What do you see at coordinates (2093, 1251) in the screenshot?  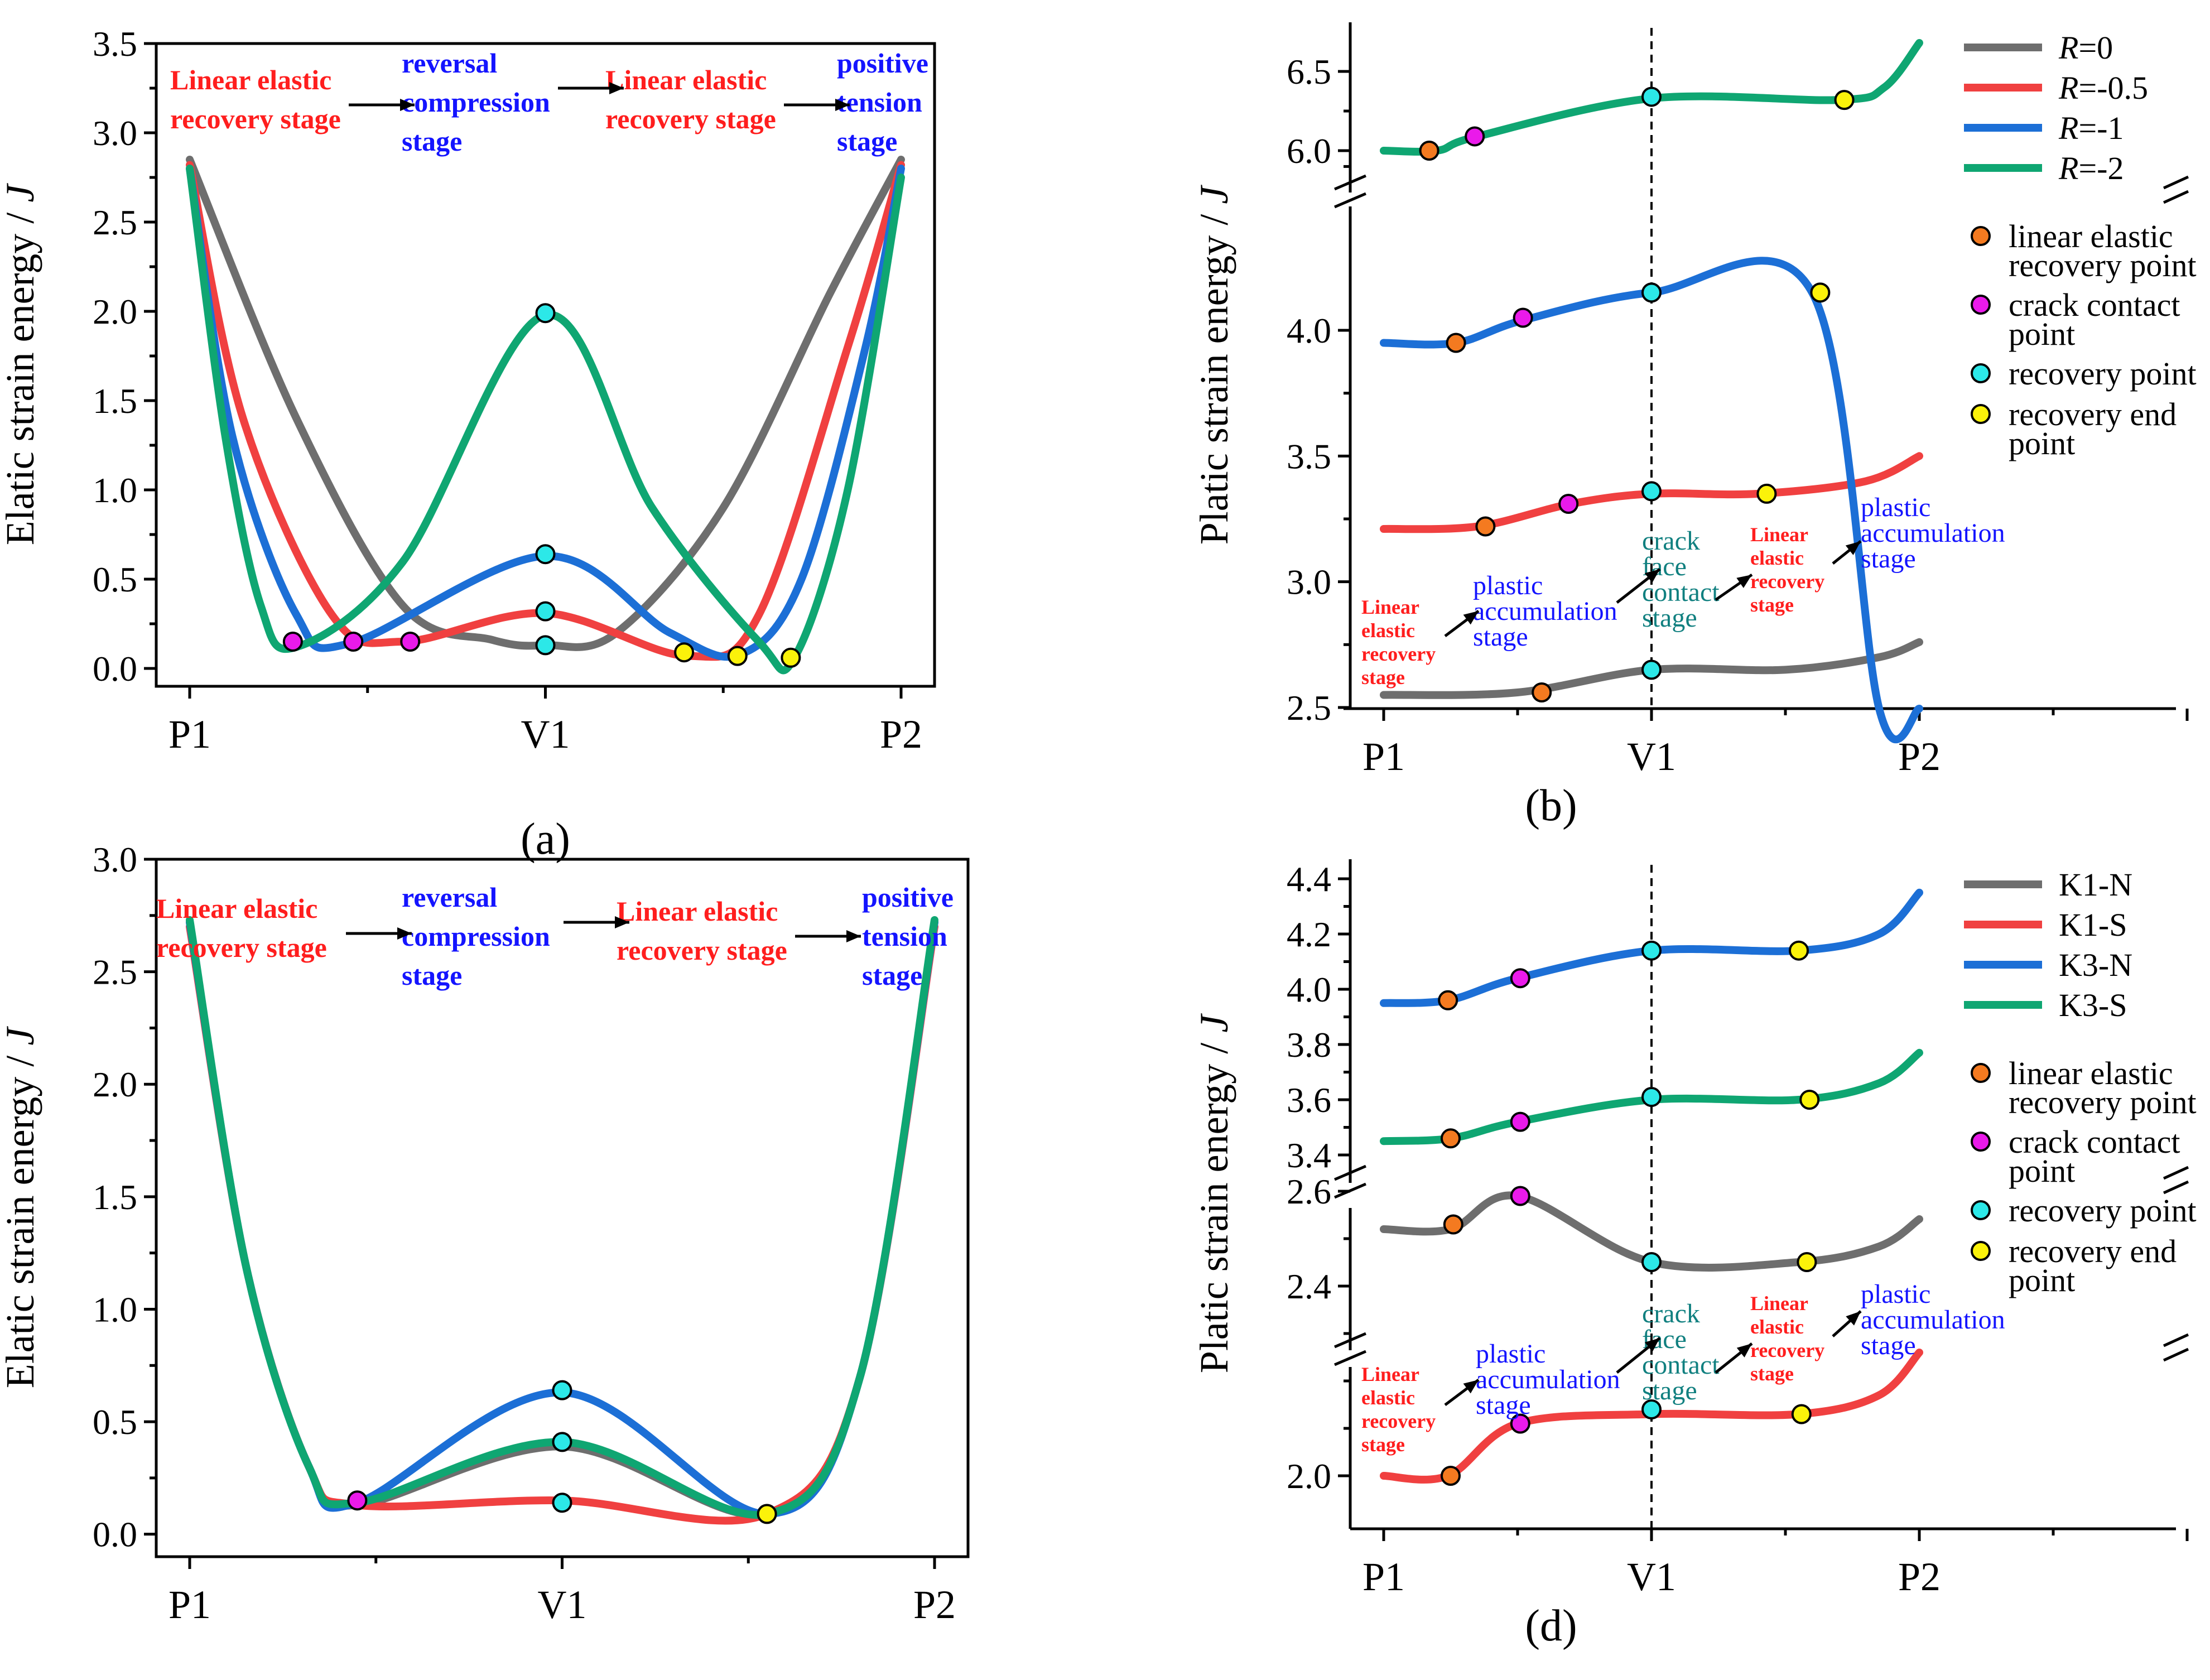 I see `legend-point-label: recovery end` at bounding box center [2093, 1251].